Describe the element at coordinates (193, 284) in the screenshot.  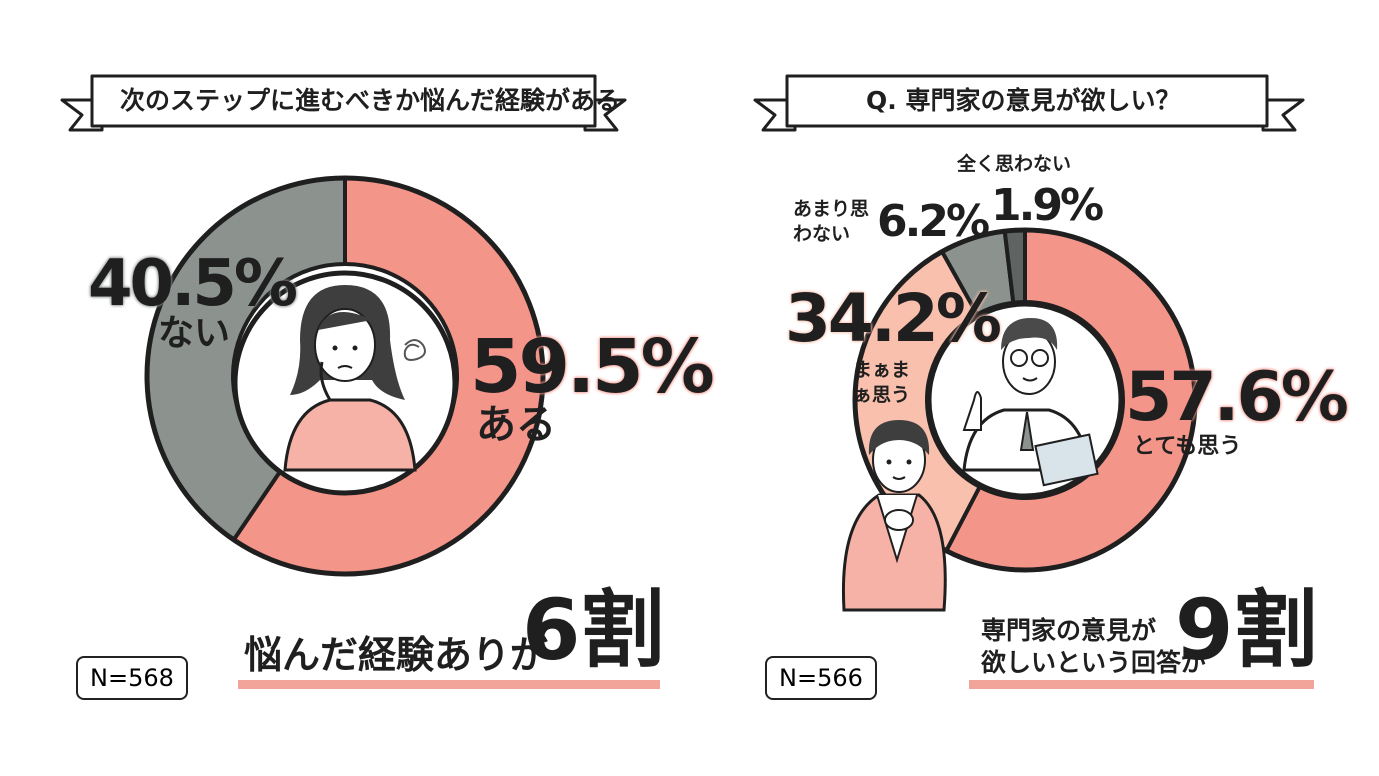
I see `label-nai-percent: 40.5%` at that location.